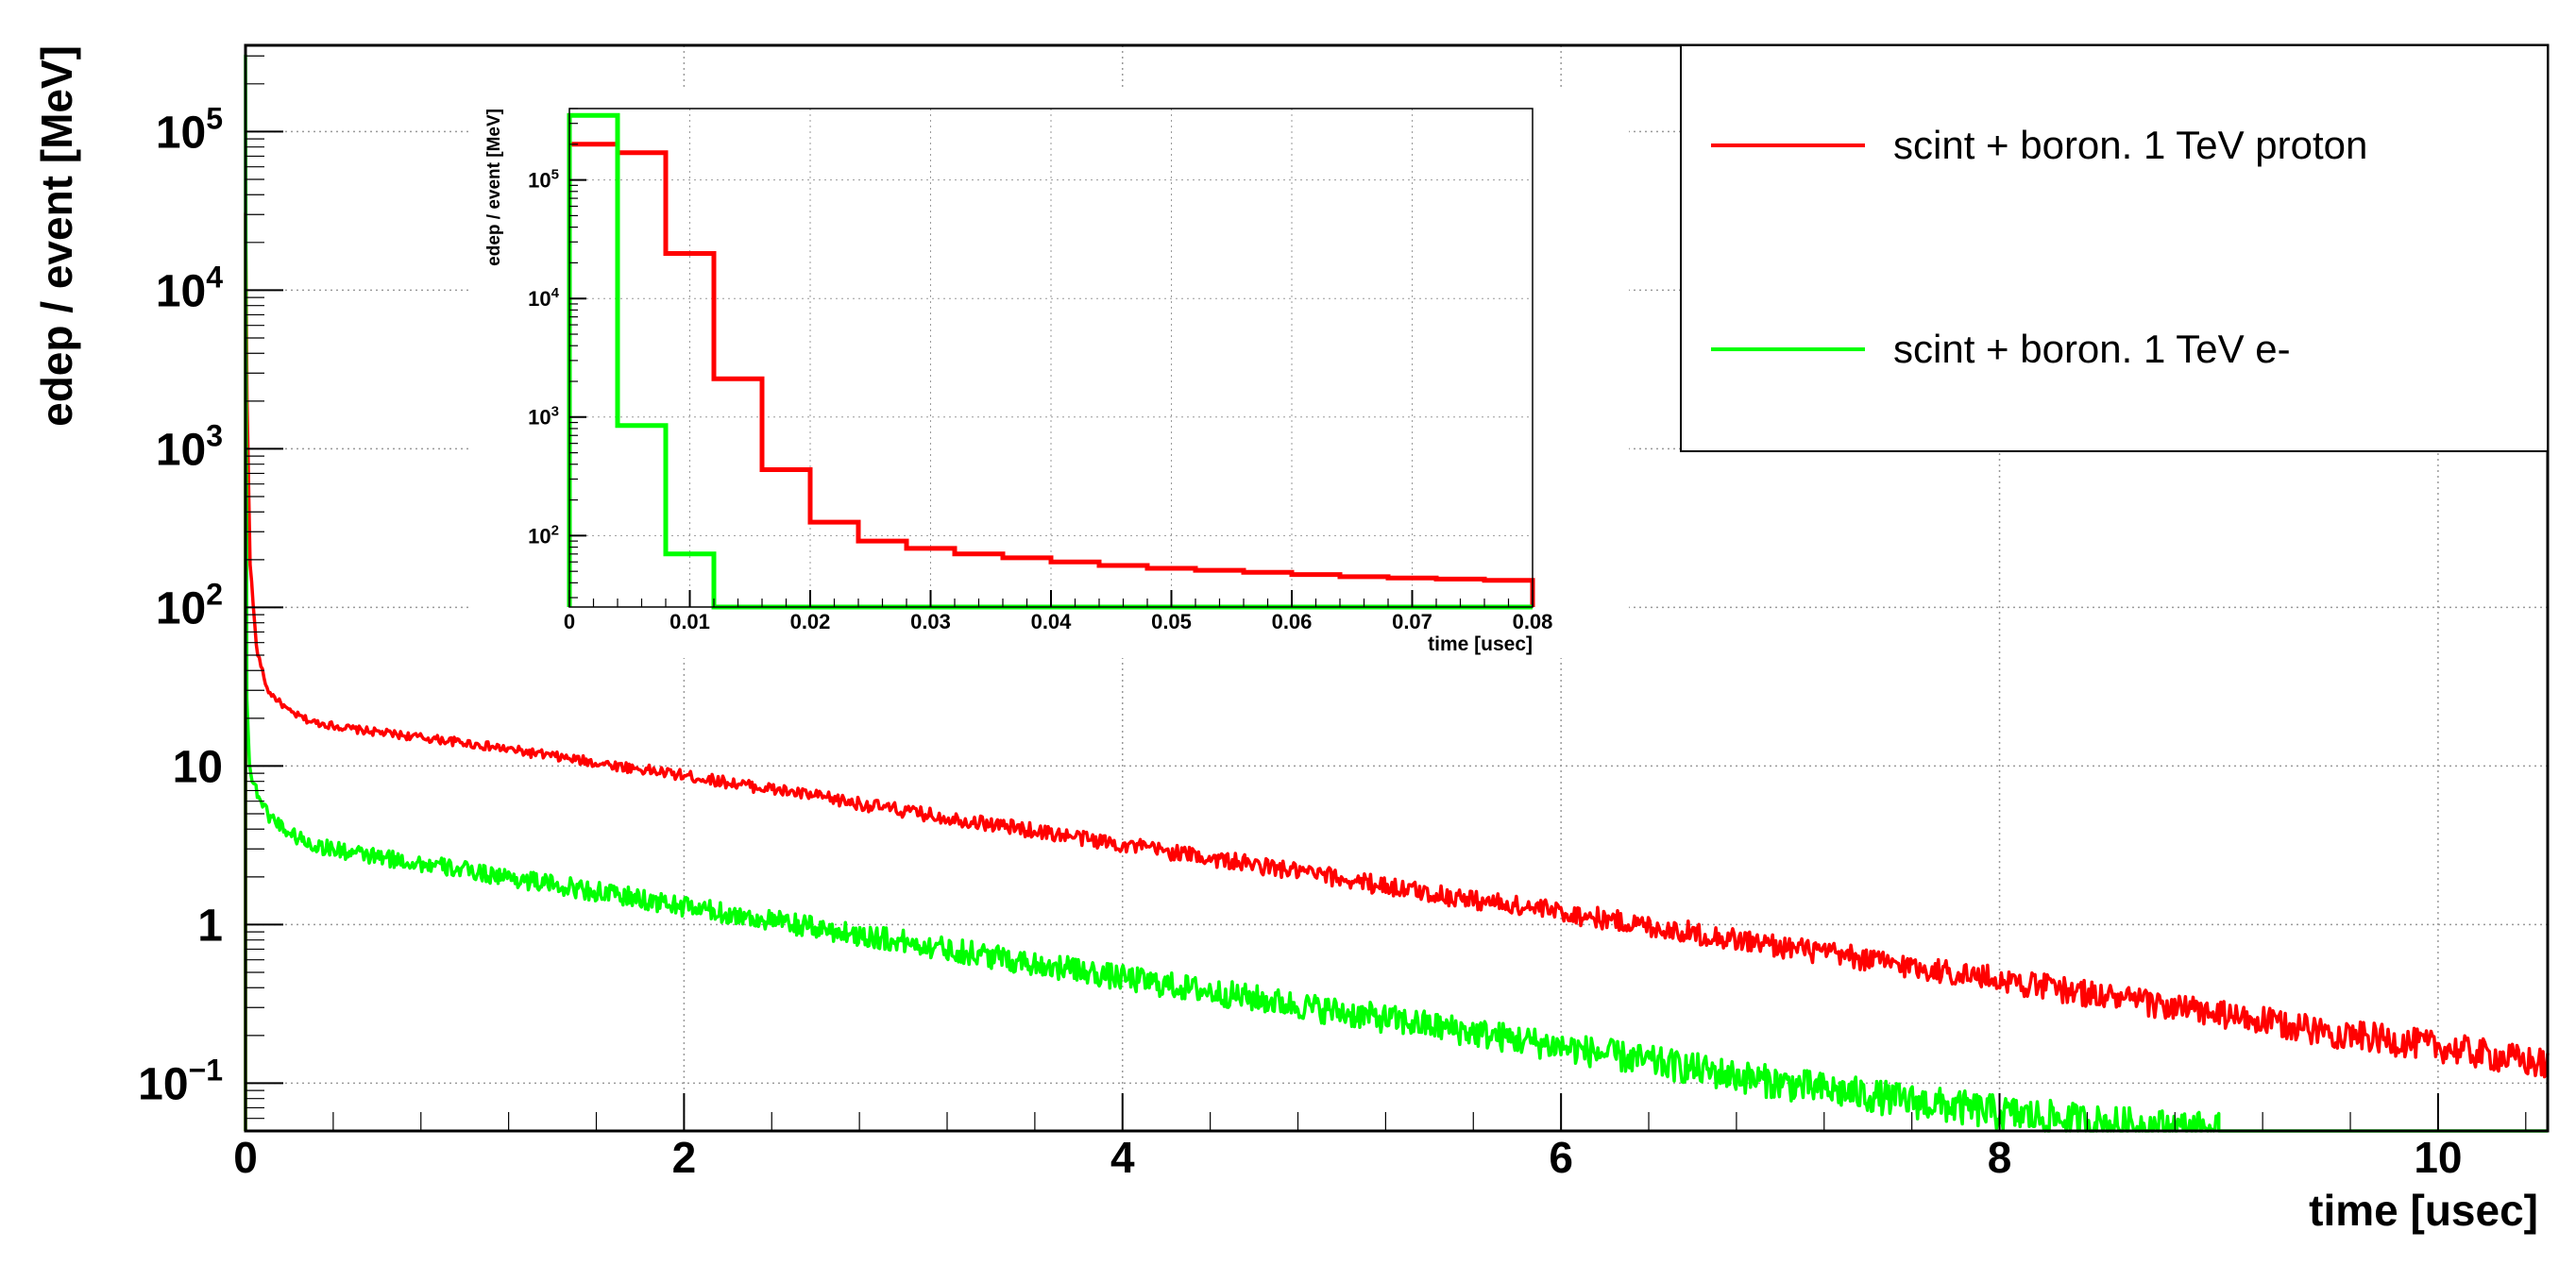 This screenshot has height=1282, width=2576. Describe the element at coordinates (2438, 1157) in the screenshot. I see `main-x-tick-label: 10` at that location.